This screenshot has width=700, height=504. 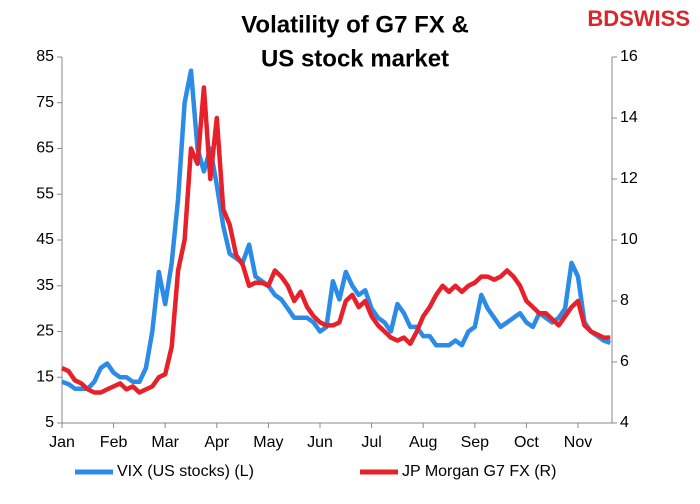 I want to click on x-tick-label: Nov, so click(x=578, y=442).